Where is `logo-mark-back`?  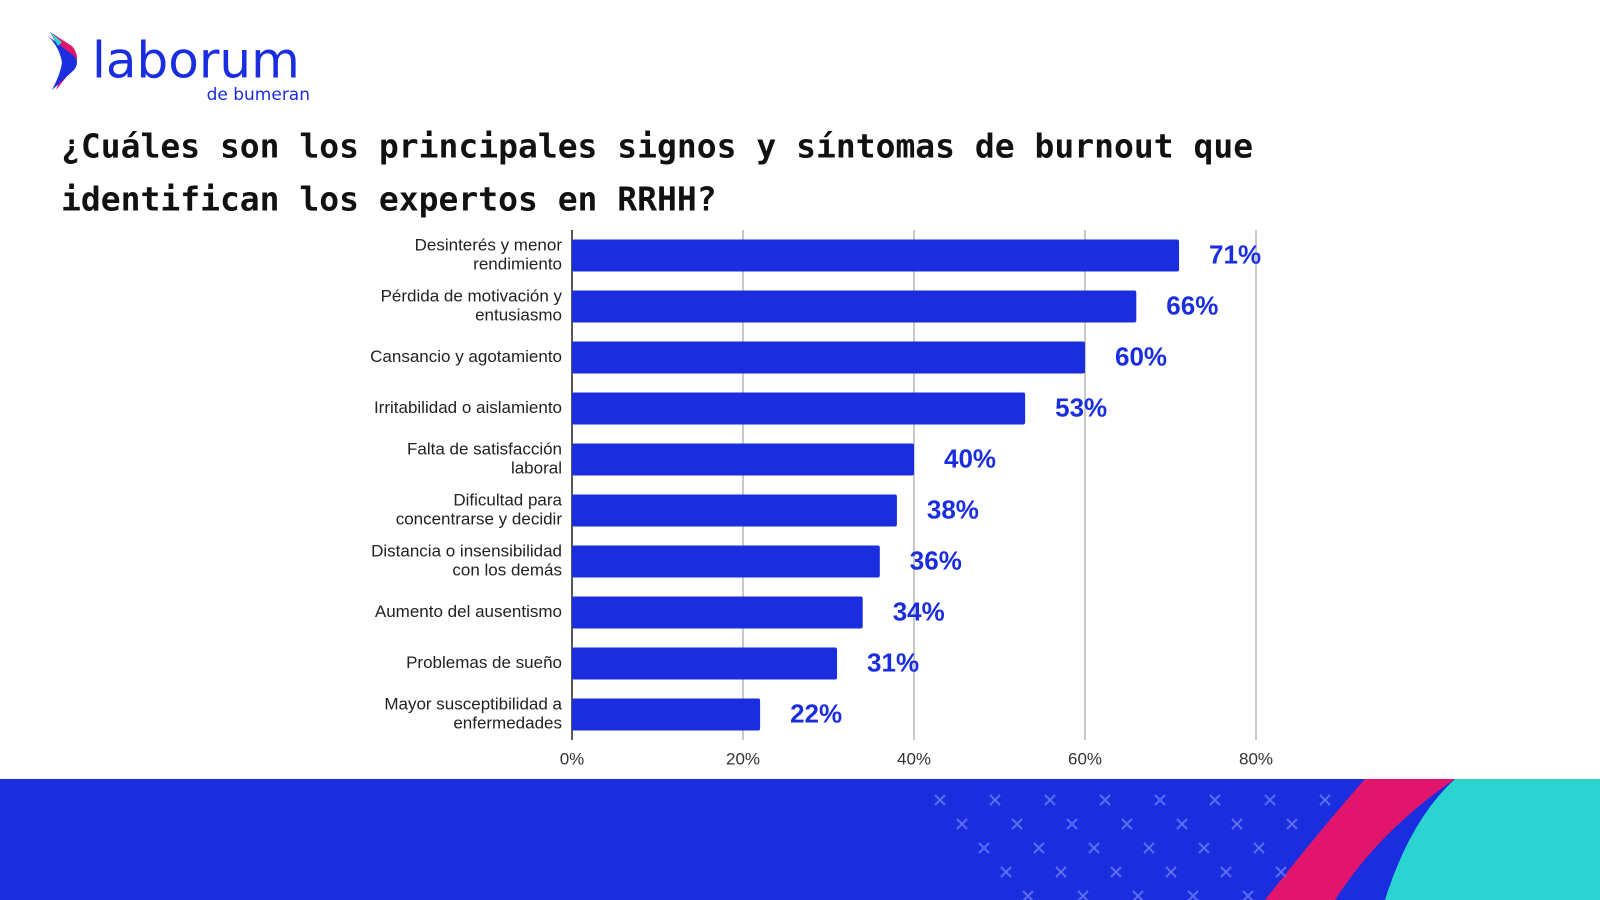 logo-mark-back is located at coordinates (63, 61).